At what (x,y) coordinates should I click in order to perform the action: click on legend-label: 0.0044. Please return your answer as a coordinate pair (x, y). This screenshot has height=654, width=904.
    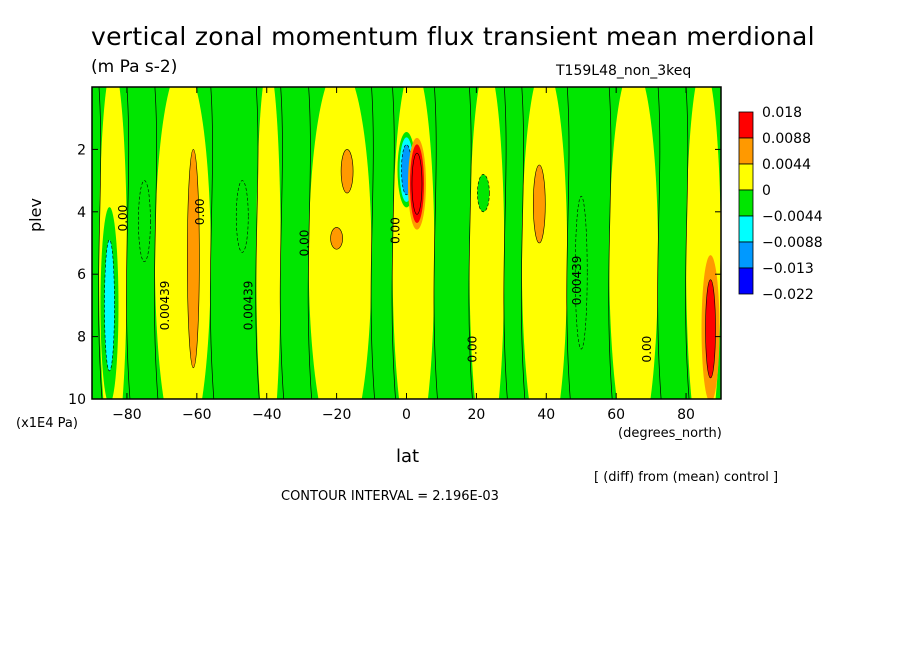
    Looking at the image, I should click on (786, 165).